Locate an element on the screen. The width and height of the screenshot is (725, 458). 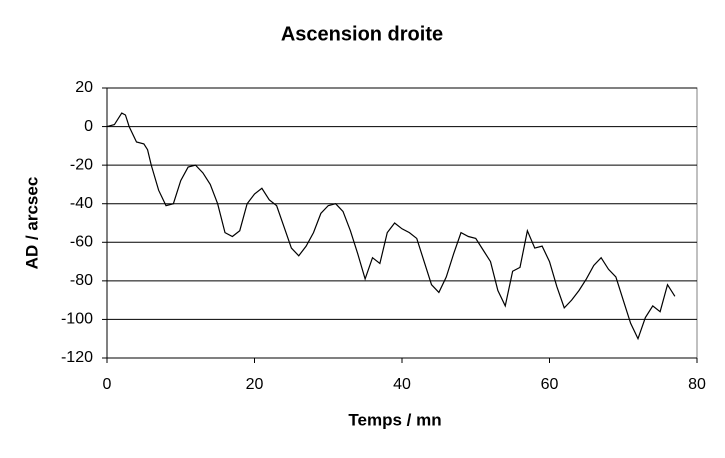
x-tick-label: 80 is located at coordinates (697, 384).